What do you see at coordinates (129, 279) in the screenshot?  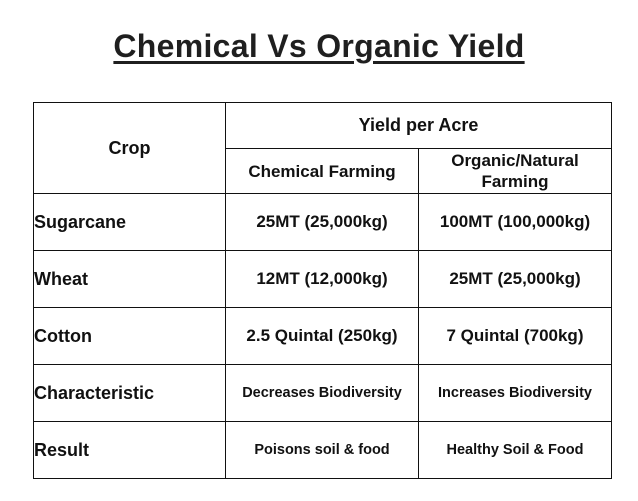 I see `row-label-wheat: Wheat` at bounding box center [129, 279].